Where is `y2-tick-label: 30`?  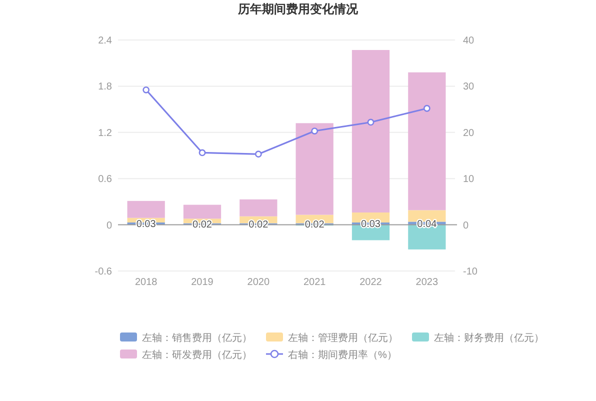
y2-tick-label: 30 is located at coordinates (469, 87).